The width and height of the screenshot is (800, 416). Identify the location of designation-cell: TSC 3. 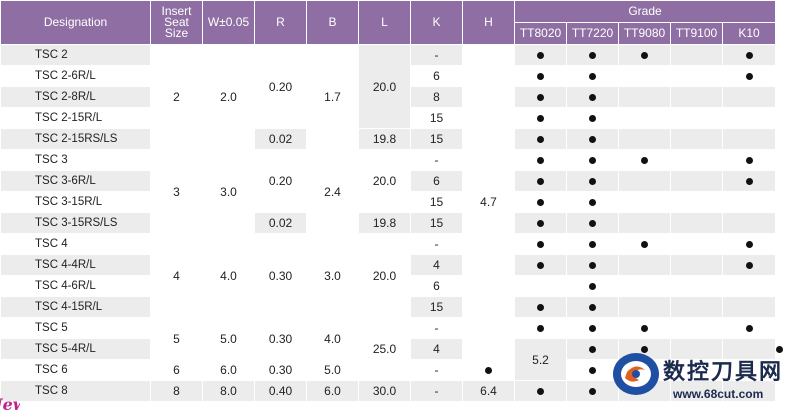
(75, 160).